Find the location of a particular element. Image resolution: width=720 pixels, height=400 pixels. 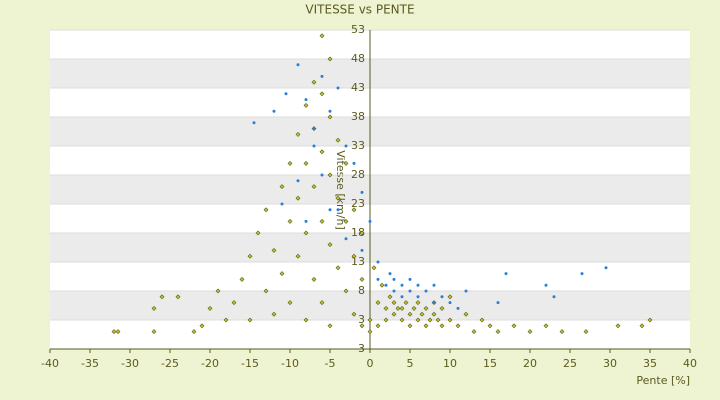

y-tick-label: 43 is located at coordinates (358, 87).